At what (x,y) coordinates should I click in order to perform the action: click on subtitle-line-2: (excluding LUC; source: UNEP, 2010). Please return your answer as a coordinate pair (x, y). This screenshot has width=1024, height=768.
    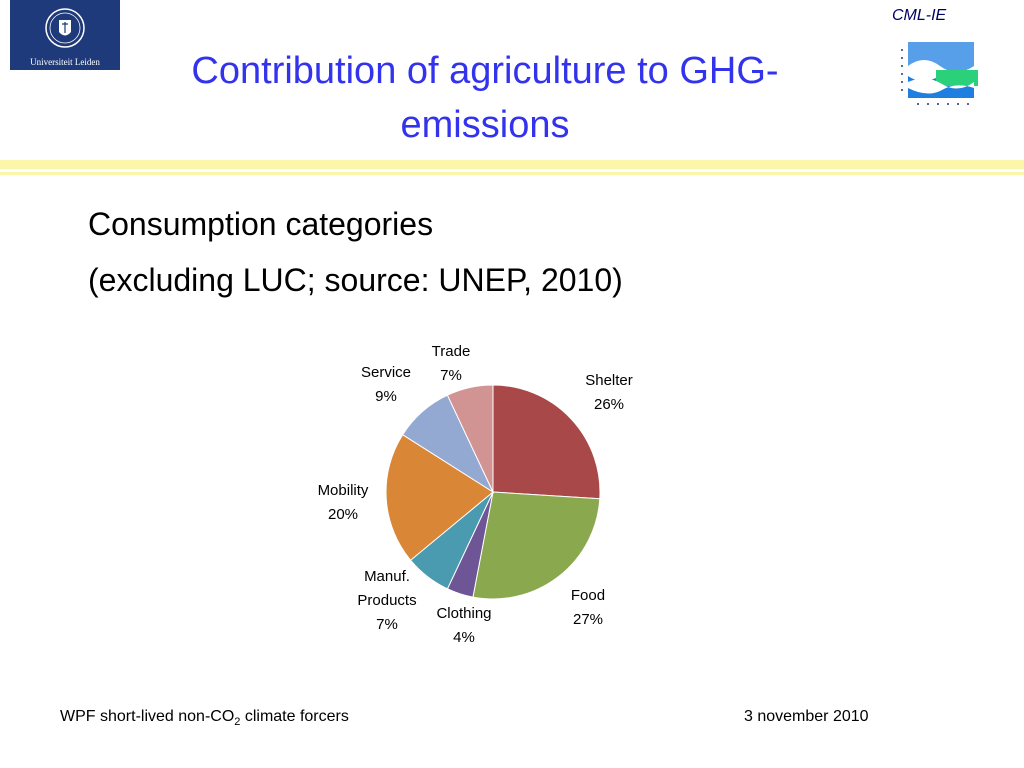
    Looking at the image, I should click on (355, 280).